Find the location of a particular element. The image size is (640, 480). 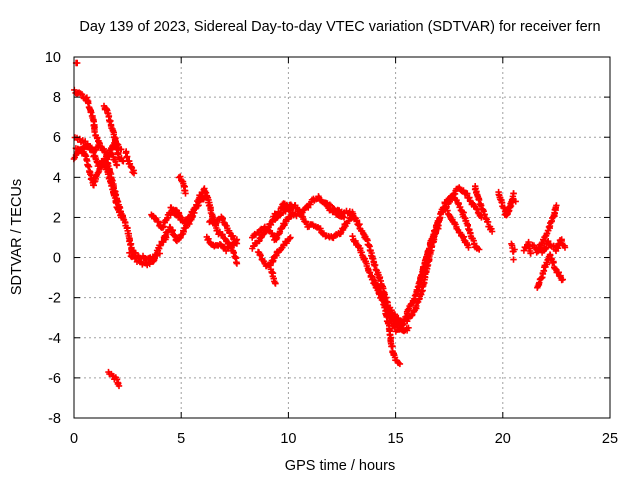

y-axis-label: SDTVAR / TECUs is located at coordinates (17, 237).